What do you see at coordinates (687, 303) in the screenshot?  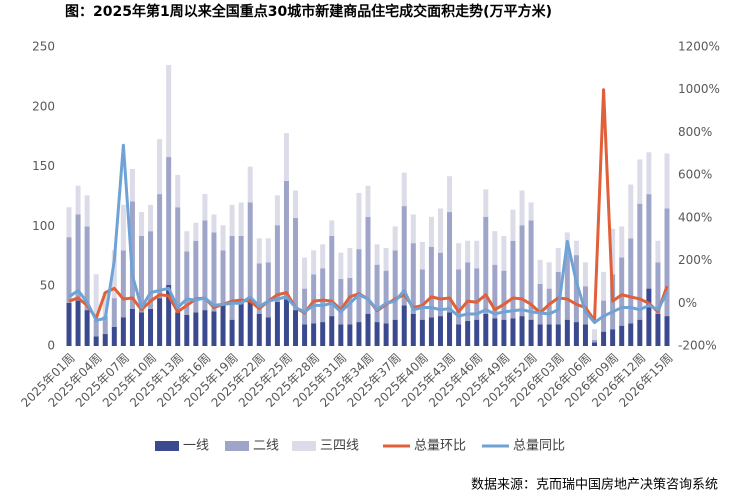 I see `y2-tick-label: 0%` at bounding box center [687, 303].